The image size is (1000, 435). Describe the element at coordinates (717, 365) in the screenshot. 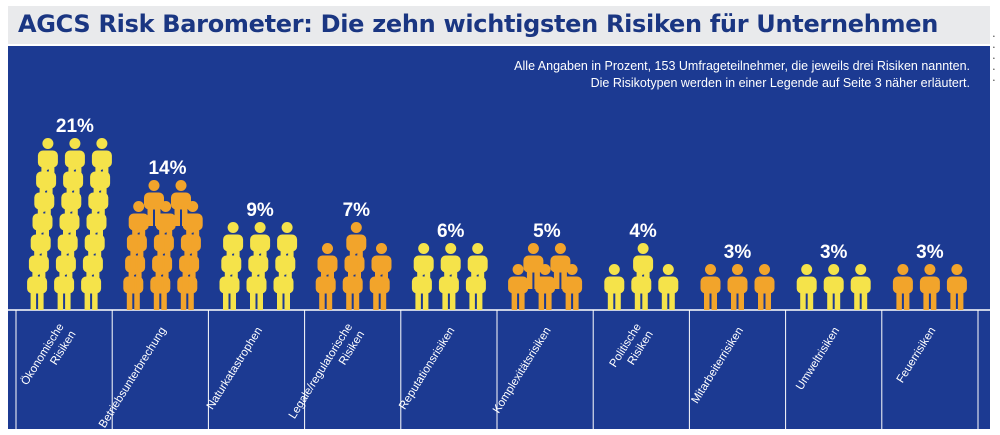

I see `category-label: Mitarbeiterrisiken` at that location.